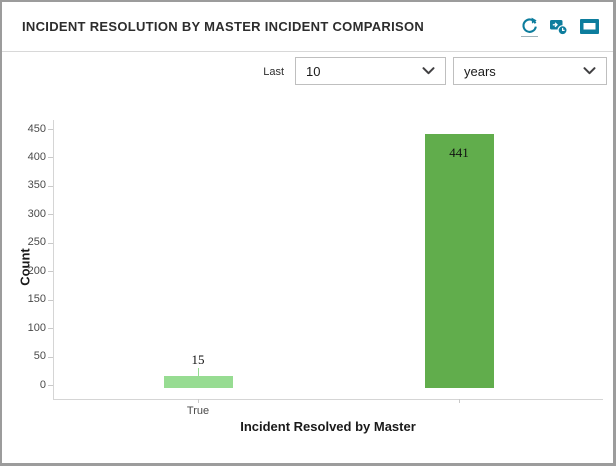  I want to click on refresh-icon, so click(529, 25).